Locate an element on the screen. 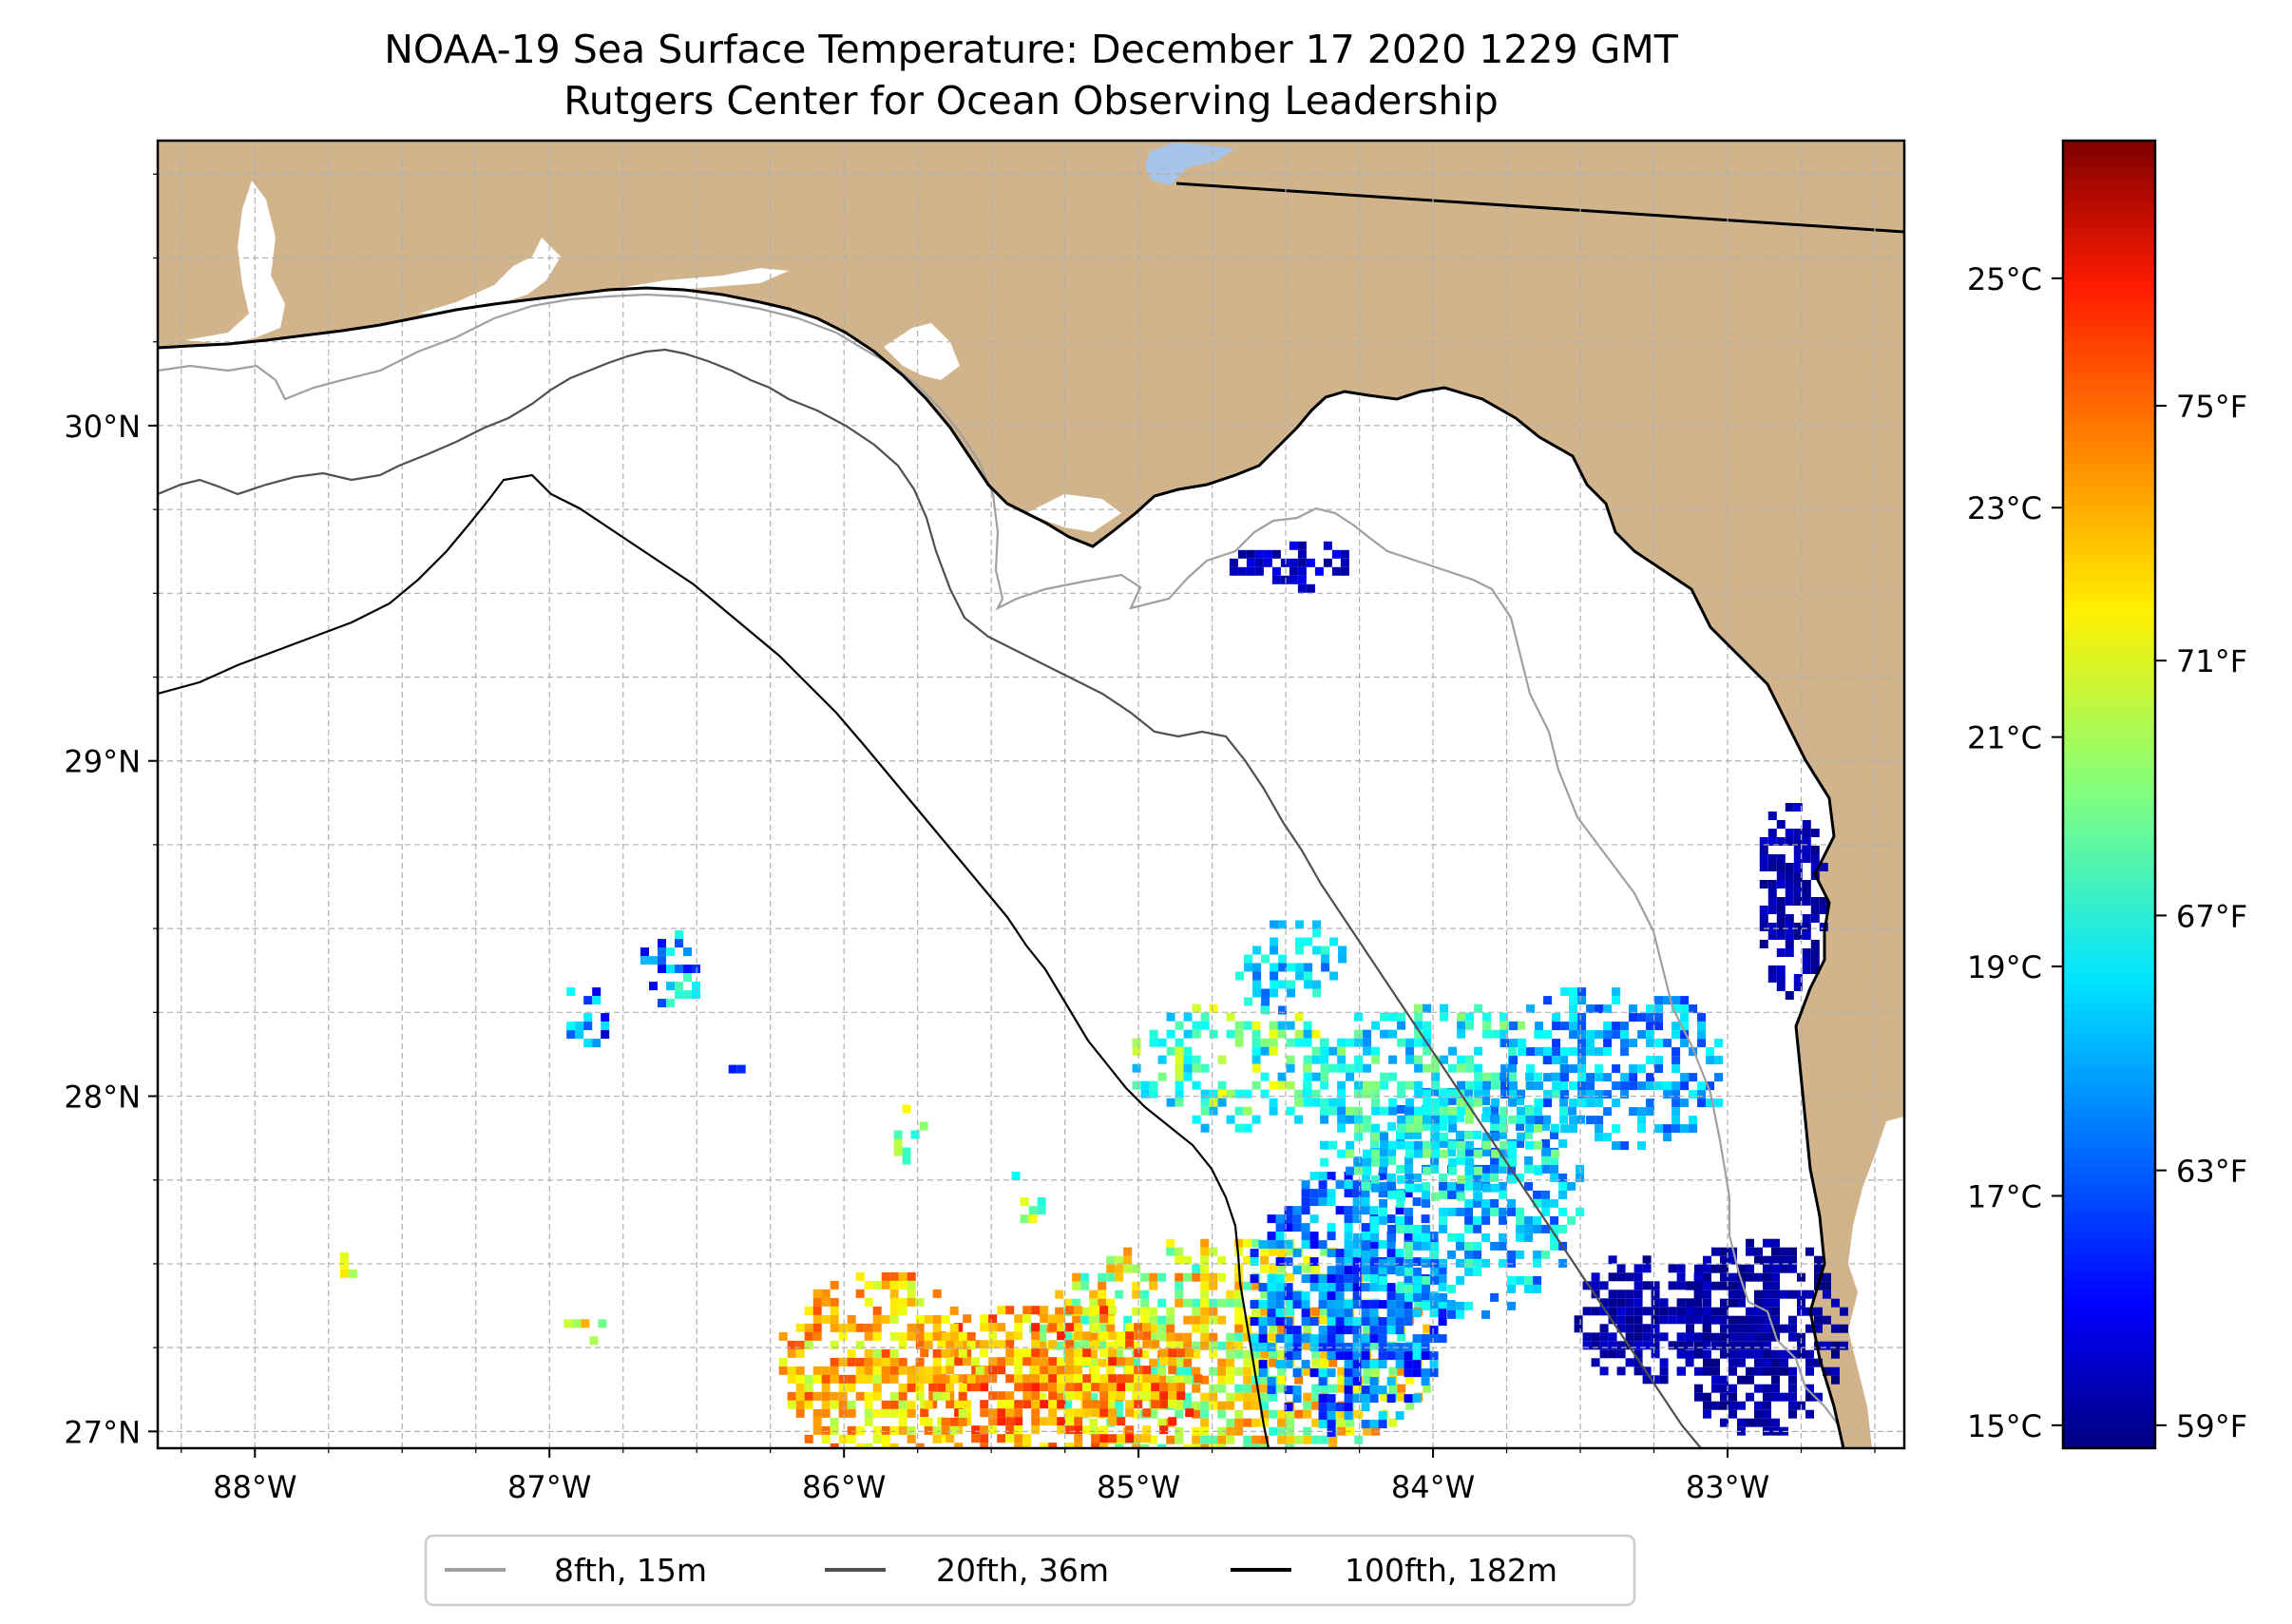 The image size is (2292, 1624). fahrenheit-tick-label: 75°F is located at coordinates (2211, 407).